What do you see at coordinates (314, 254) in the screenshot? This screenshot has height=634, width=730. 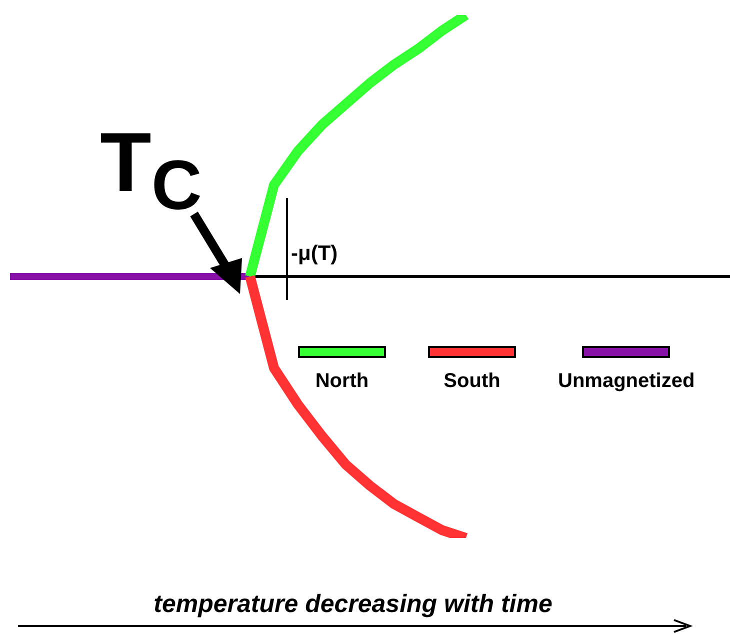 I see `annotation: -μ(T)` at bounding box center [314, 254].